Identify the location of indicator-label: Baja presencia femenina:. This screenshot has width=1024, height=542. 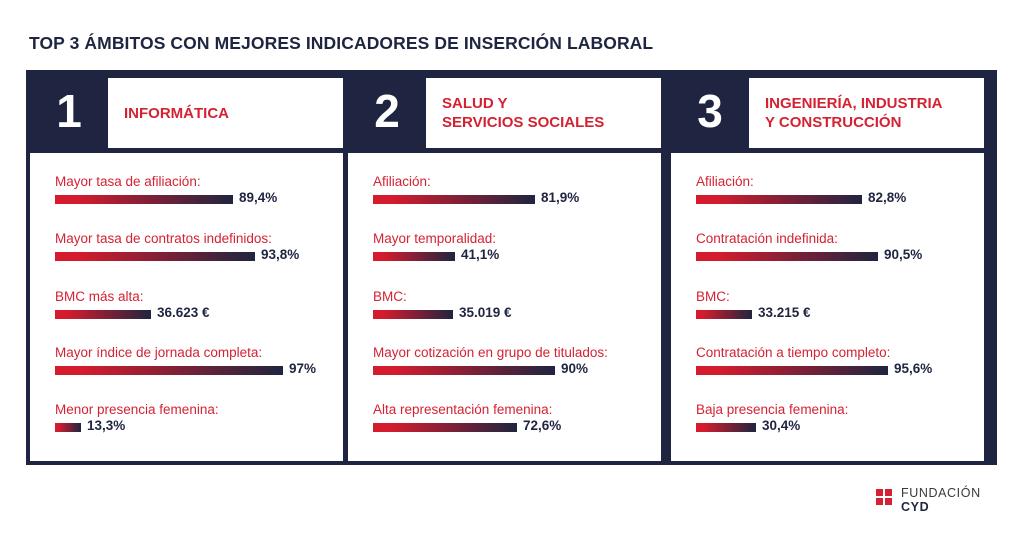
(772, 409).